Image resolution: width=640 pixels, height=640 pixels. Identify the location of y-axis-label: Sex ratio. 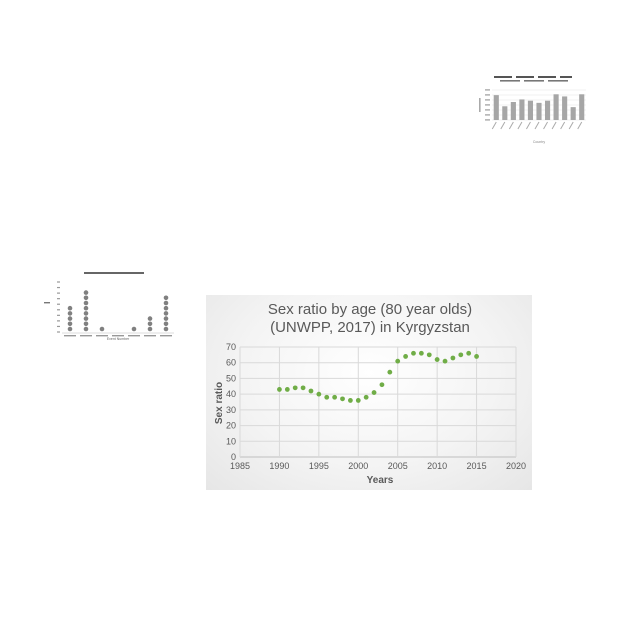
(219, 403).